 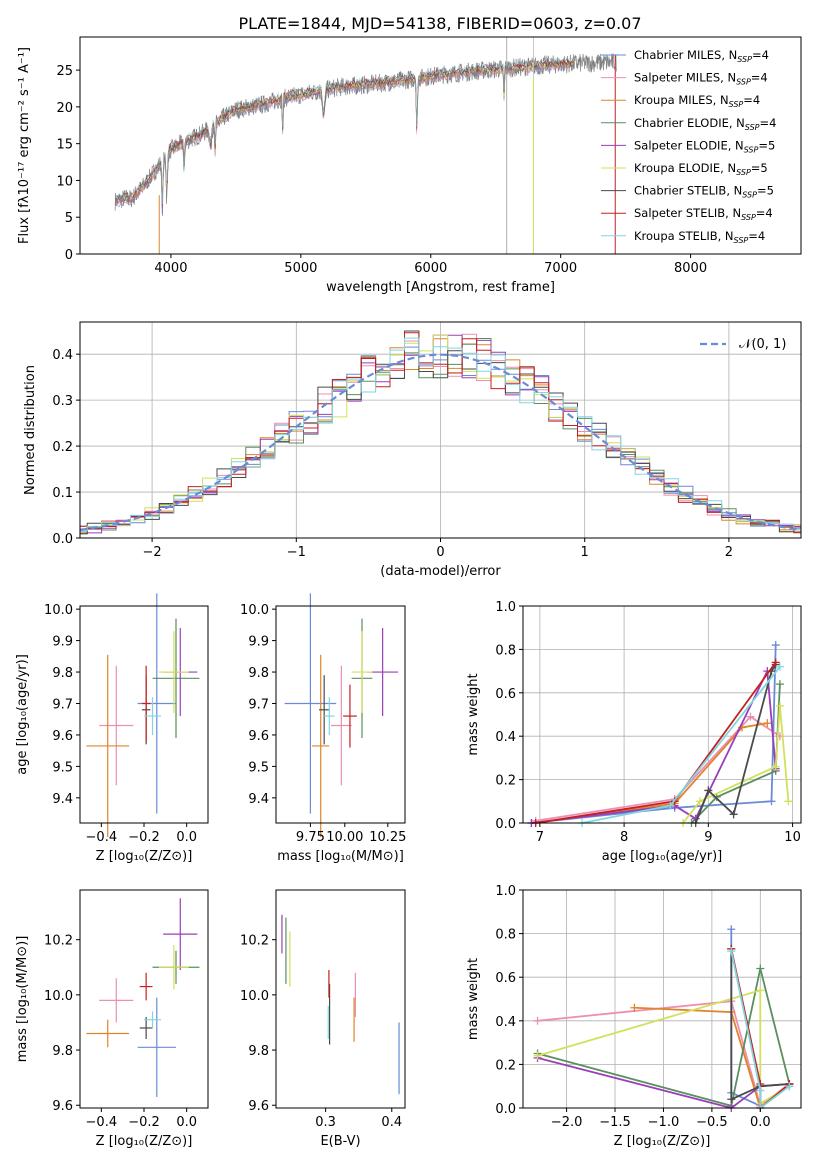 What do you see at coordinates (30, 430) in the screenshot?
I see `y-axis-label: Normed distribution` at bounding box center [30, 430].